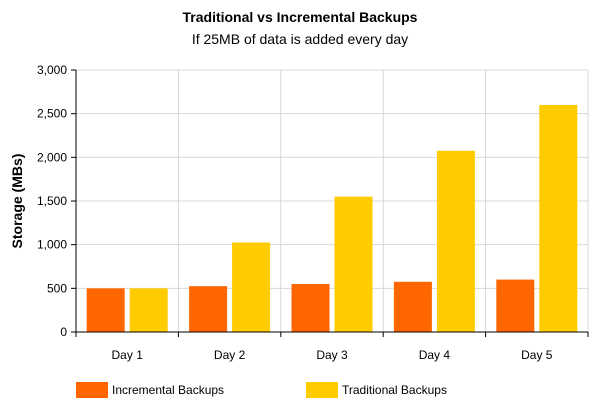 The width and height of the screenshot is (600, 407). What do you see at coordinates (57, 288) in the screenshot?
I see `y-tick-label: 500` at bounding box center [57, 288].